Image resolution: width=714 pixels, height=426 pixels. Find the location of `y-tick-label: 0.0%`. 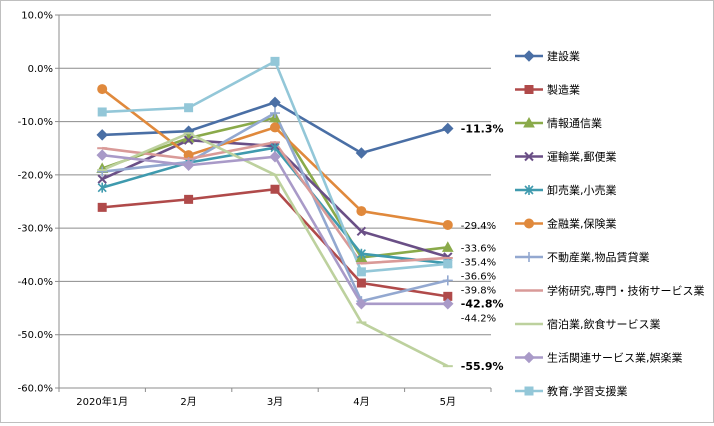

y-tick-label: 0.0% is located at coordinates (40, 69).